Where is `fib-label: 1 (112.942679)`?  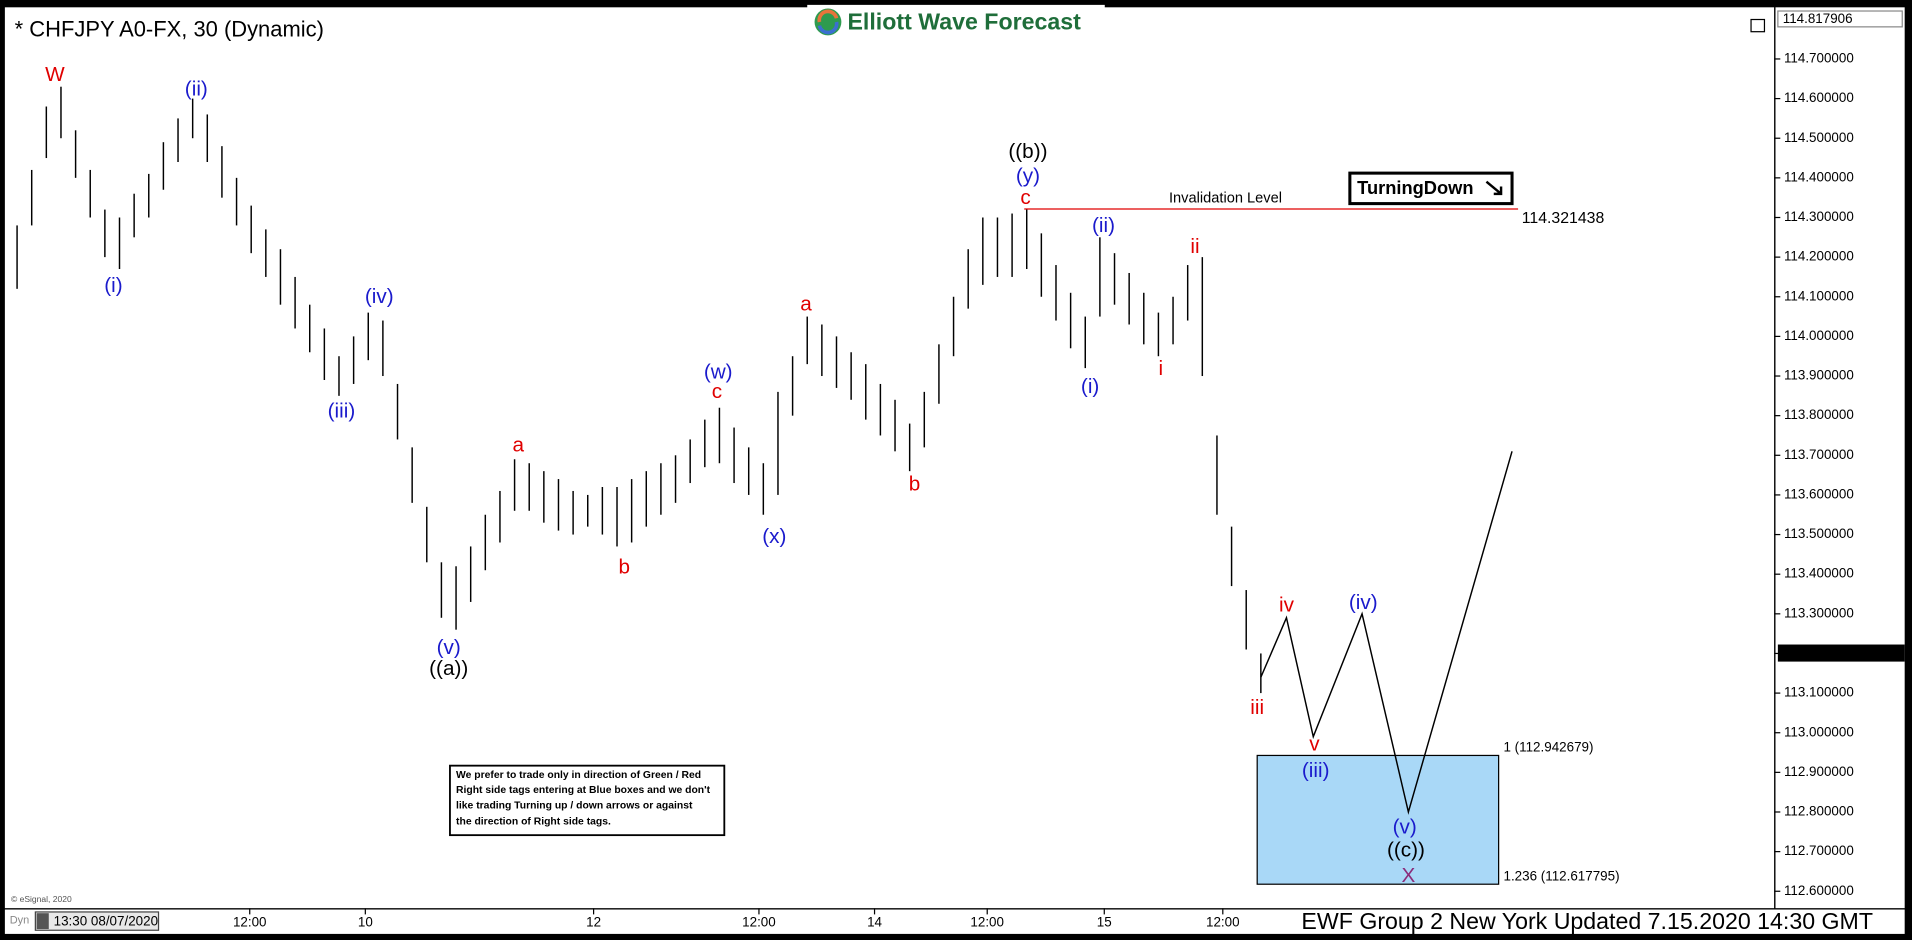
fib-label: 1 (112.942679) is located at coordinates (1549, 747).